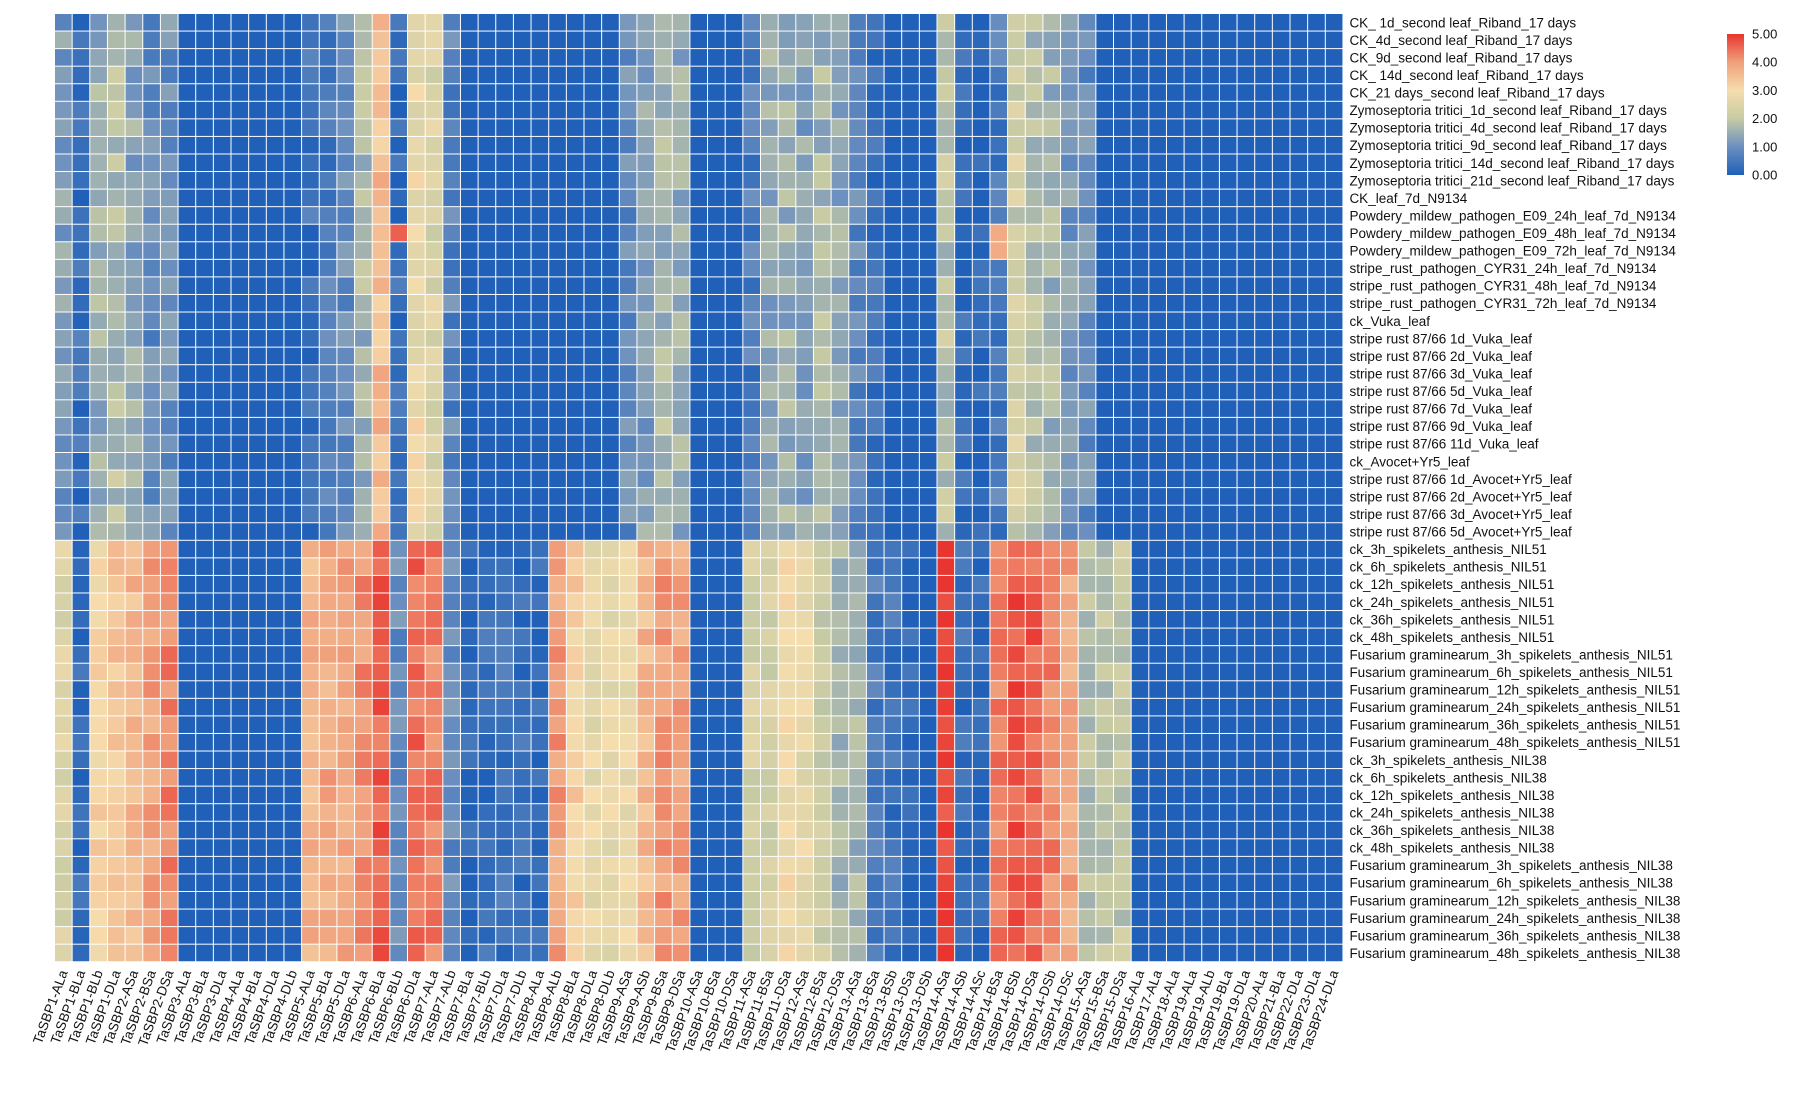 This screenshot has height=1112, width=1796. I want to click on row-label: ck_3h_spikelets_anthesis_NIL51, so click(1447, 549).